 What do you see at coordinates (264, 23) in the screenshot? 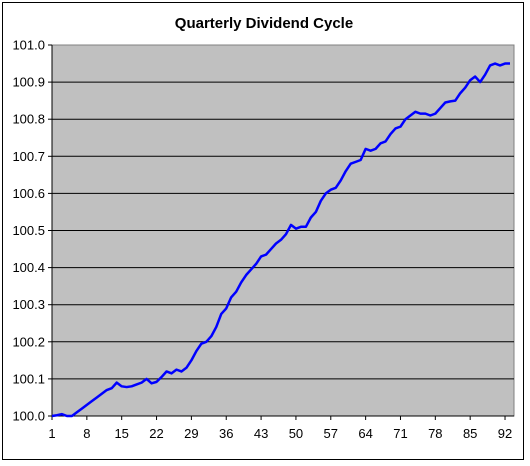
I see `chart-title: Quarterly Dividend Cycle` at bounding box center [264, 23].